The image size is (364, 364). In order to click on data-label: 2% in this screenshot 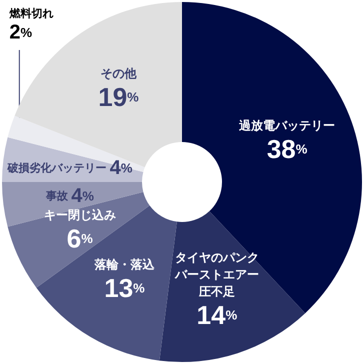, I will do `click(20, 33)`.